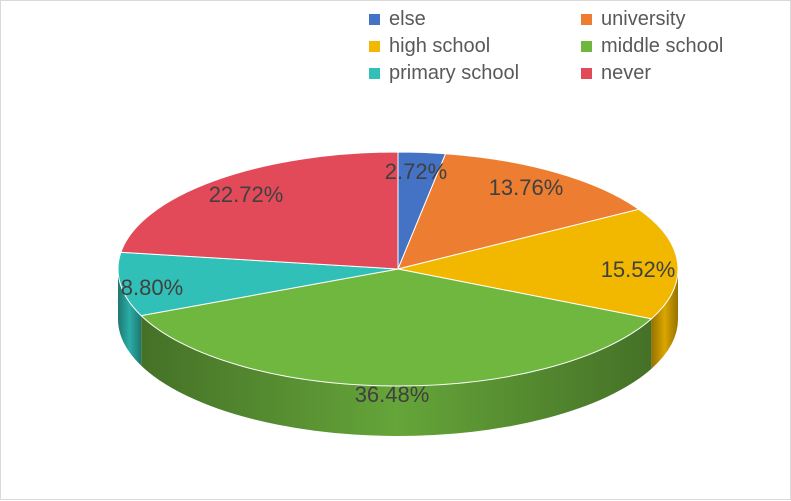 Image resolution: width=791 pixels, height=501 pixels. Describe the element at coordinates (246, 194) in the screenshot. I see `data-label-never: 22.72%` at that location.